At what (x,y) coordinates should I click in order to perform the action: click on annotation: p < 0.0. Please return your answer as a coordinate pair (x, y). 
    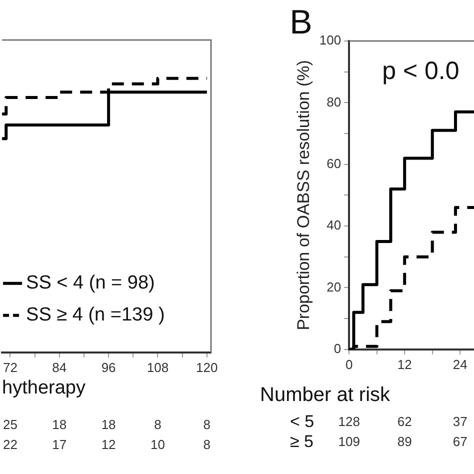
    Looking at the image, I should click on (421, 70).